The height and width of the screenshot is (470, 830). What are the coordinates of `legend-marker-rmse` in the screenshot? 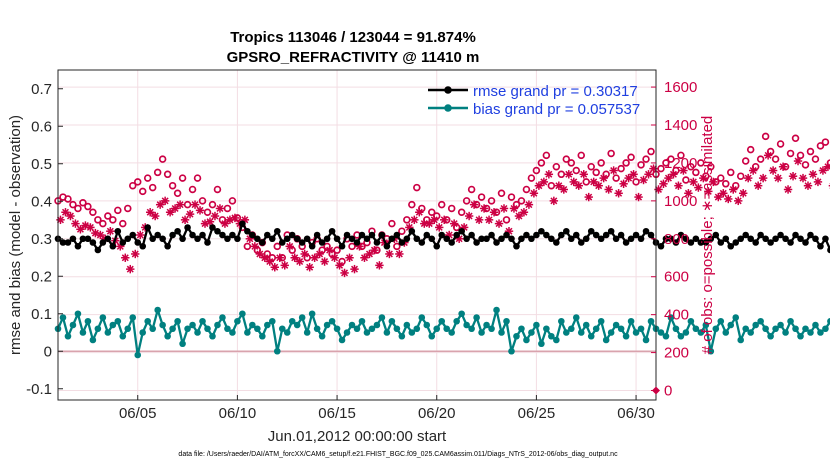 It's located at (448, 90).